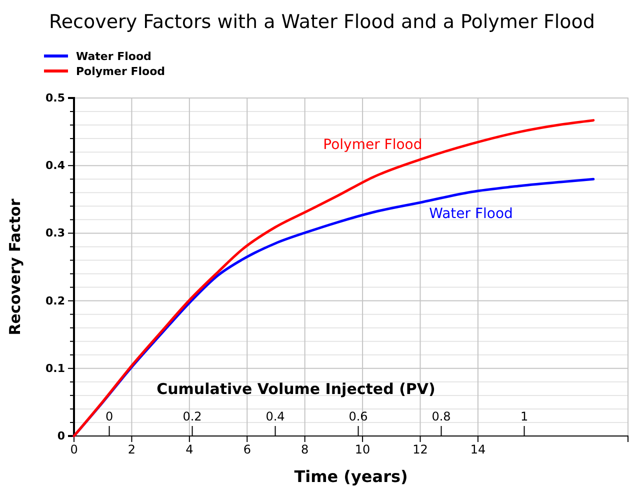 This screenshot has height=498, width=644. Describe the element at coordinates (305, 449) in the screenshot. I see `x-tick-label: 8` at that location.